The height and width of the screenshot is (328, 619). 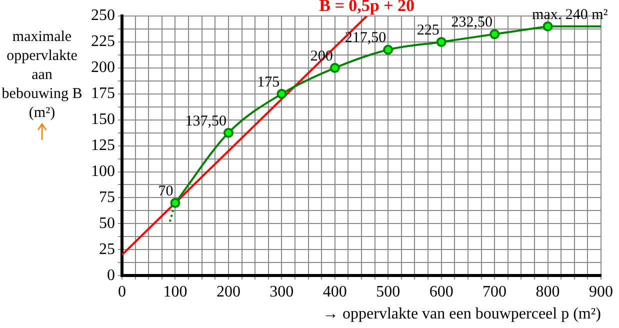 I want to click on y-tick-label: 50, so click(x=107, y=223).